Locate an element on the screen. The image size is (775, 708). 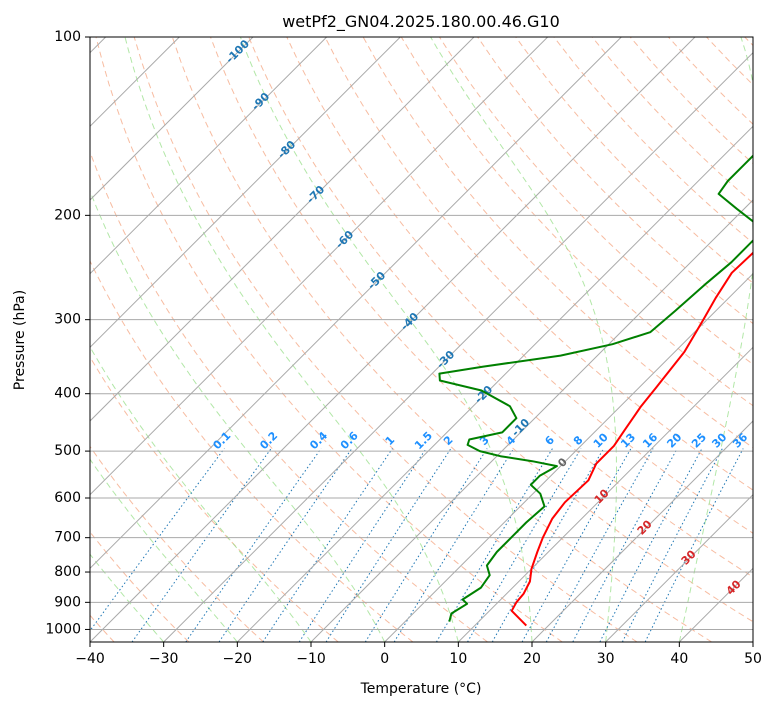
y-tick-label: 300 is located at coordinates (67, 320).